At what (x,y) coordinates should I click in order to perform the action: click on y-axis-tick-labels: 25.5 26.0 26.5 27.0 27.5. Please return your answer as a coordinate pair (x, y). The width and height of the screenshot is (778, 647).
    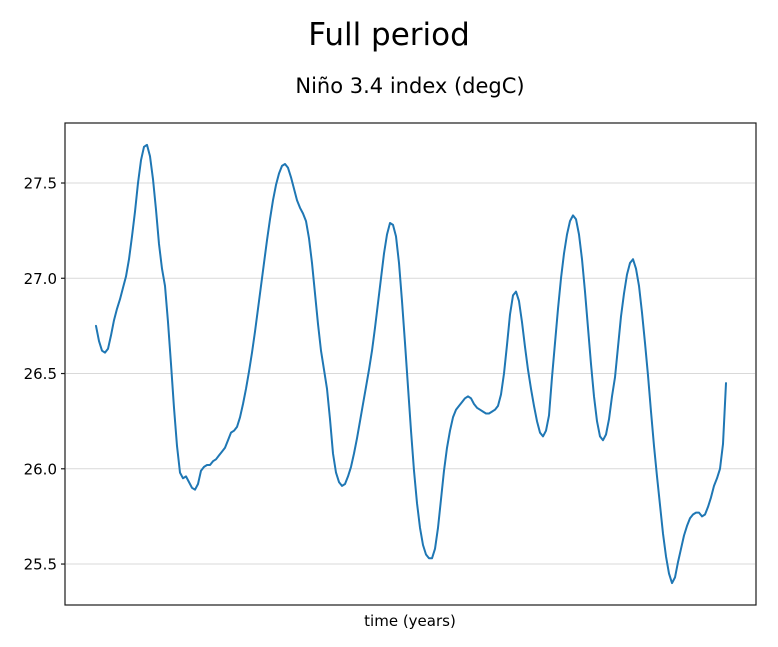
    Looking at the image, I should click on (40, 374).